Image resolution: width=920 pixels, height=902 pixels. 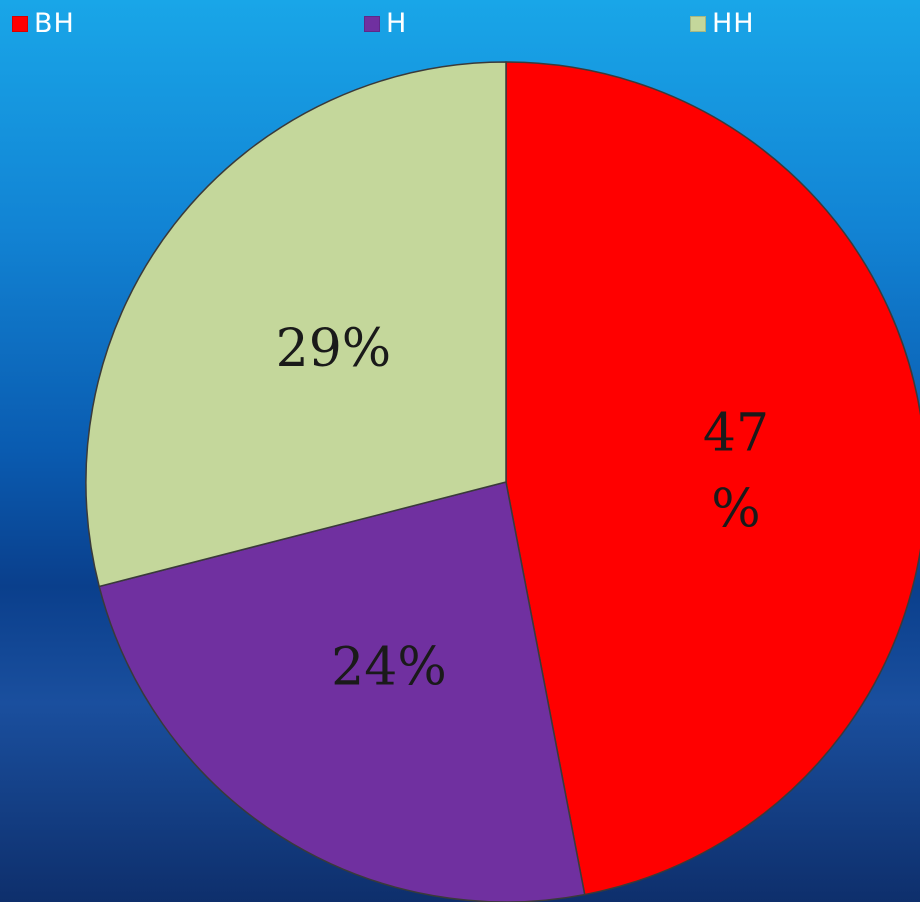 I want to click on legend-item-nn: НН, so click(x=722, y=23).